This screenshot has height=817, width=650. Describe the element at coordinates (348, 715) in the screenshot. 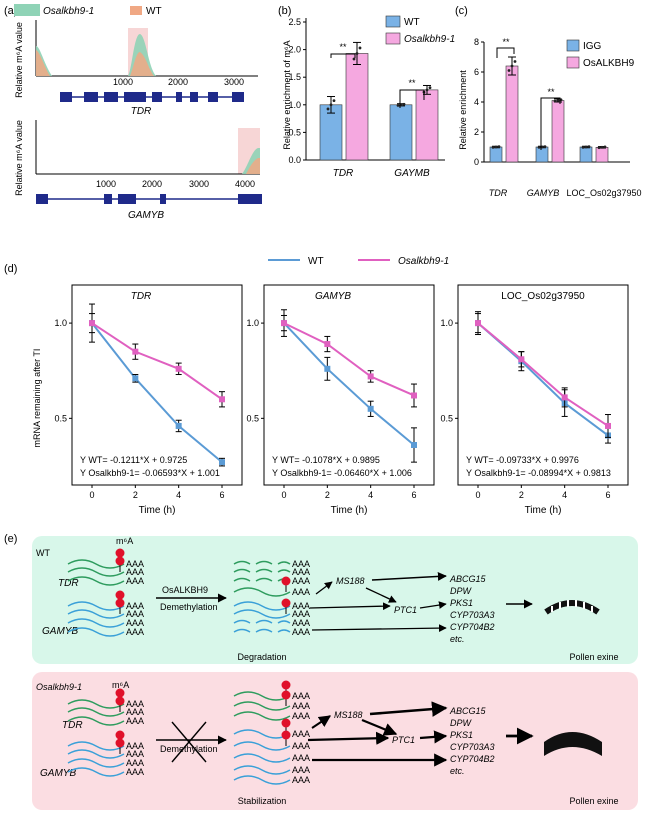

I see `mut-ms188-label: MS188` at that location.